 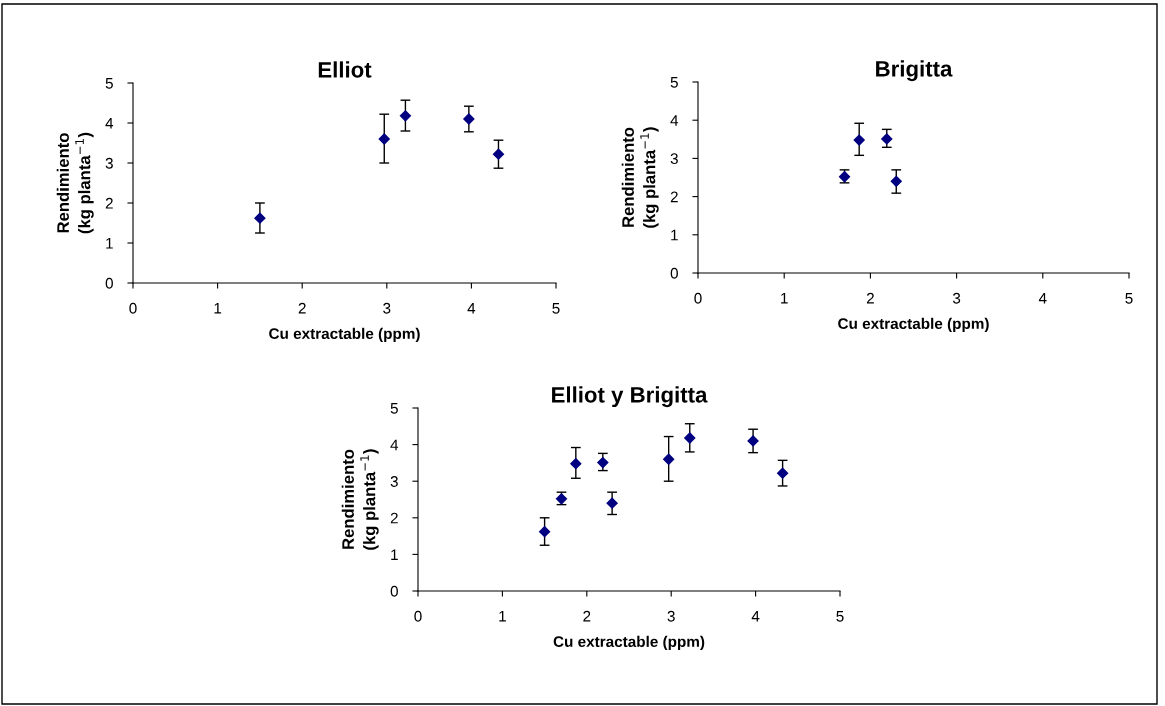 I want to click on chart-title: Elliot, so click(x=345, y=69).